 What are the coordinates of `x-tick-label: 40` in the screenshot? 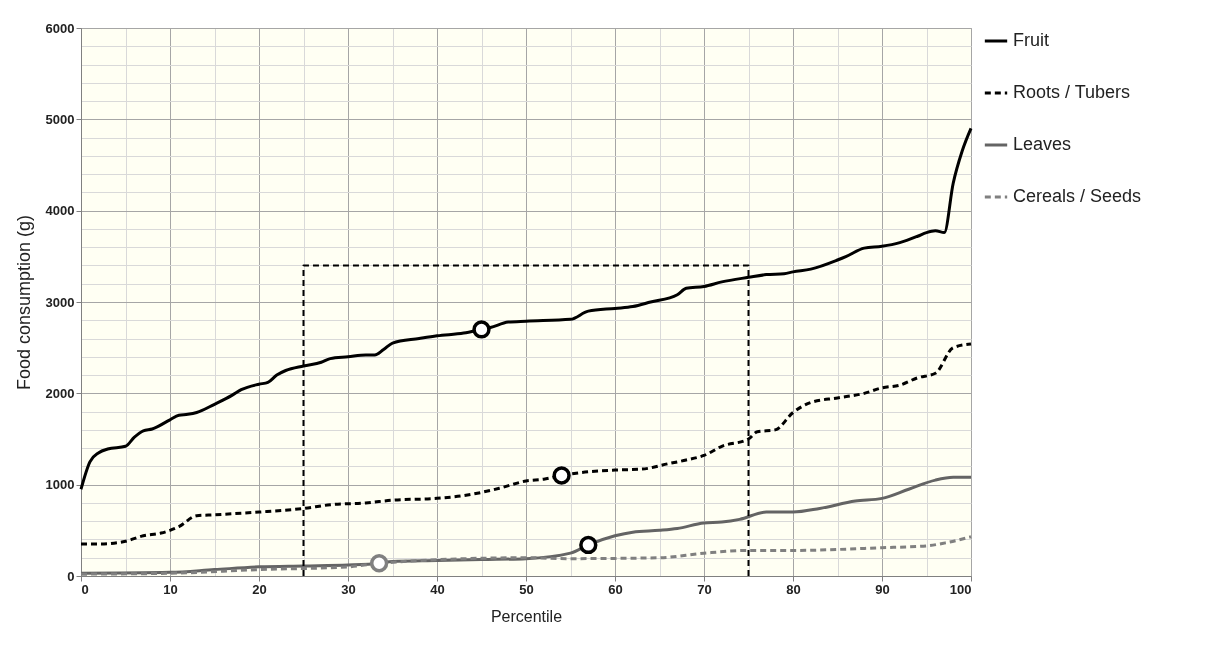 It's located at (437, 589).